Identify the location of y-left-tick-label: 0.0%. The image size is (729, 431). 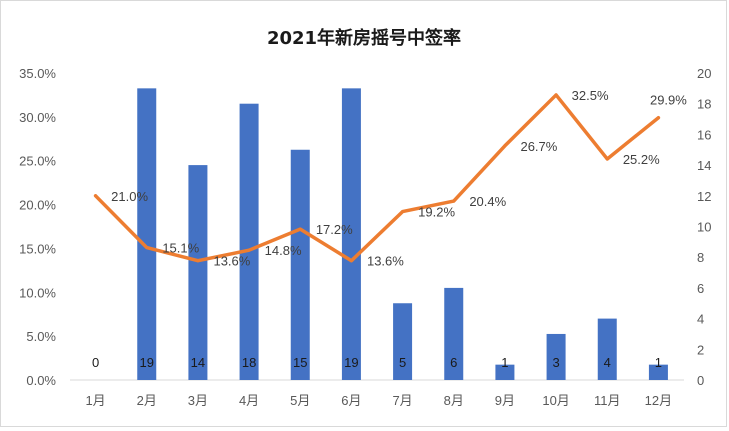
(41, 380).